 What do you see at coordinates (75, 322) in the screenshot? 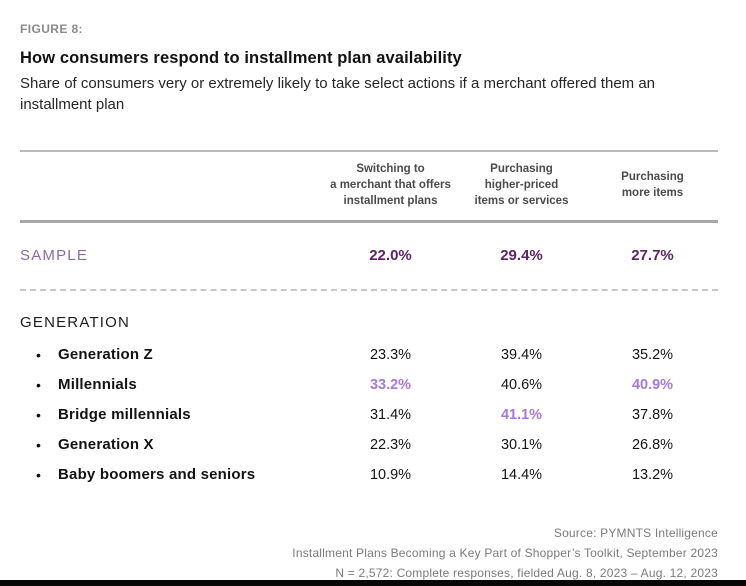
I see `generation-section-label: GENERATION` at bounding box center [75, 322].